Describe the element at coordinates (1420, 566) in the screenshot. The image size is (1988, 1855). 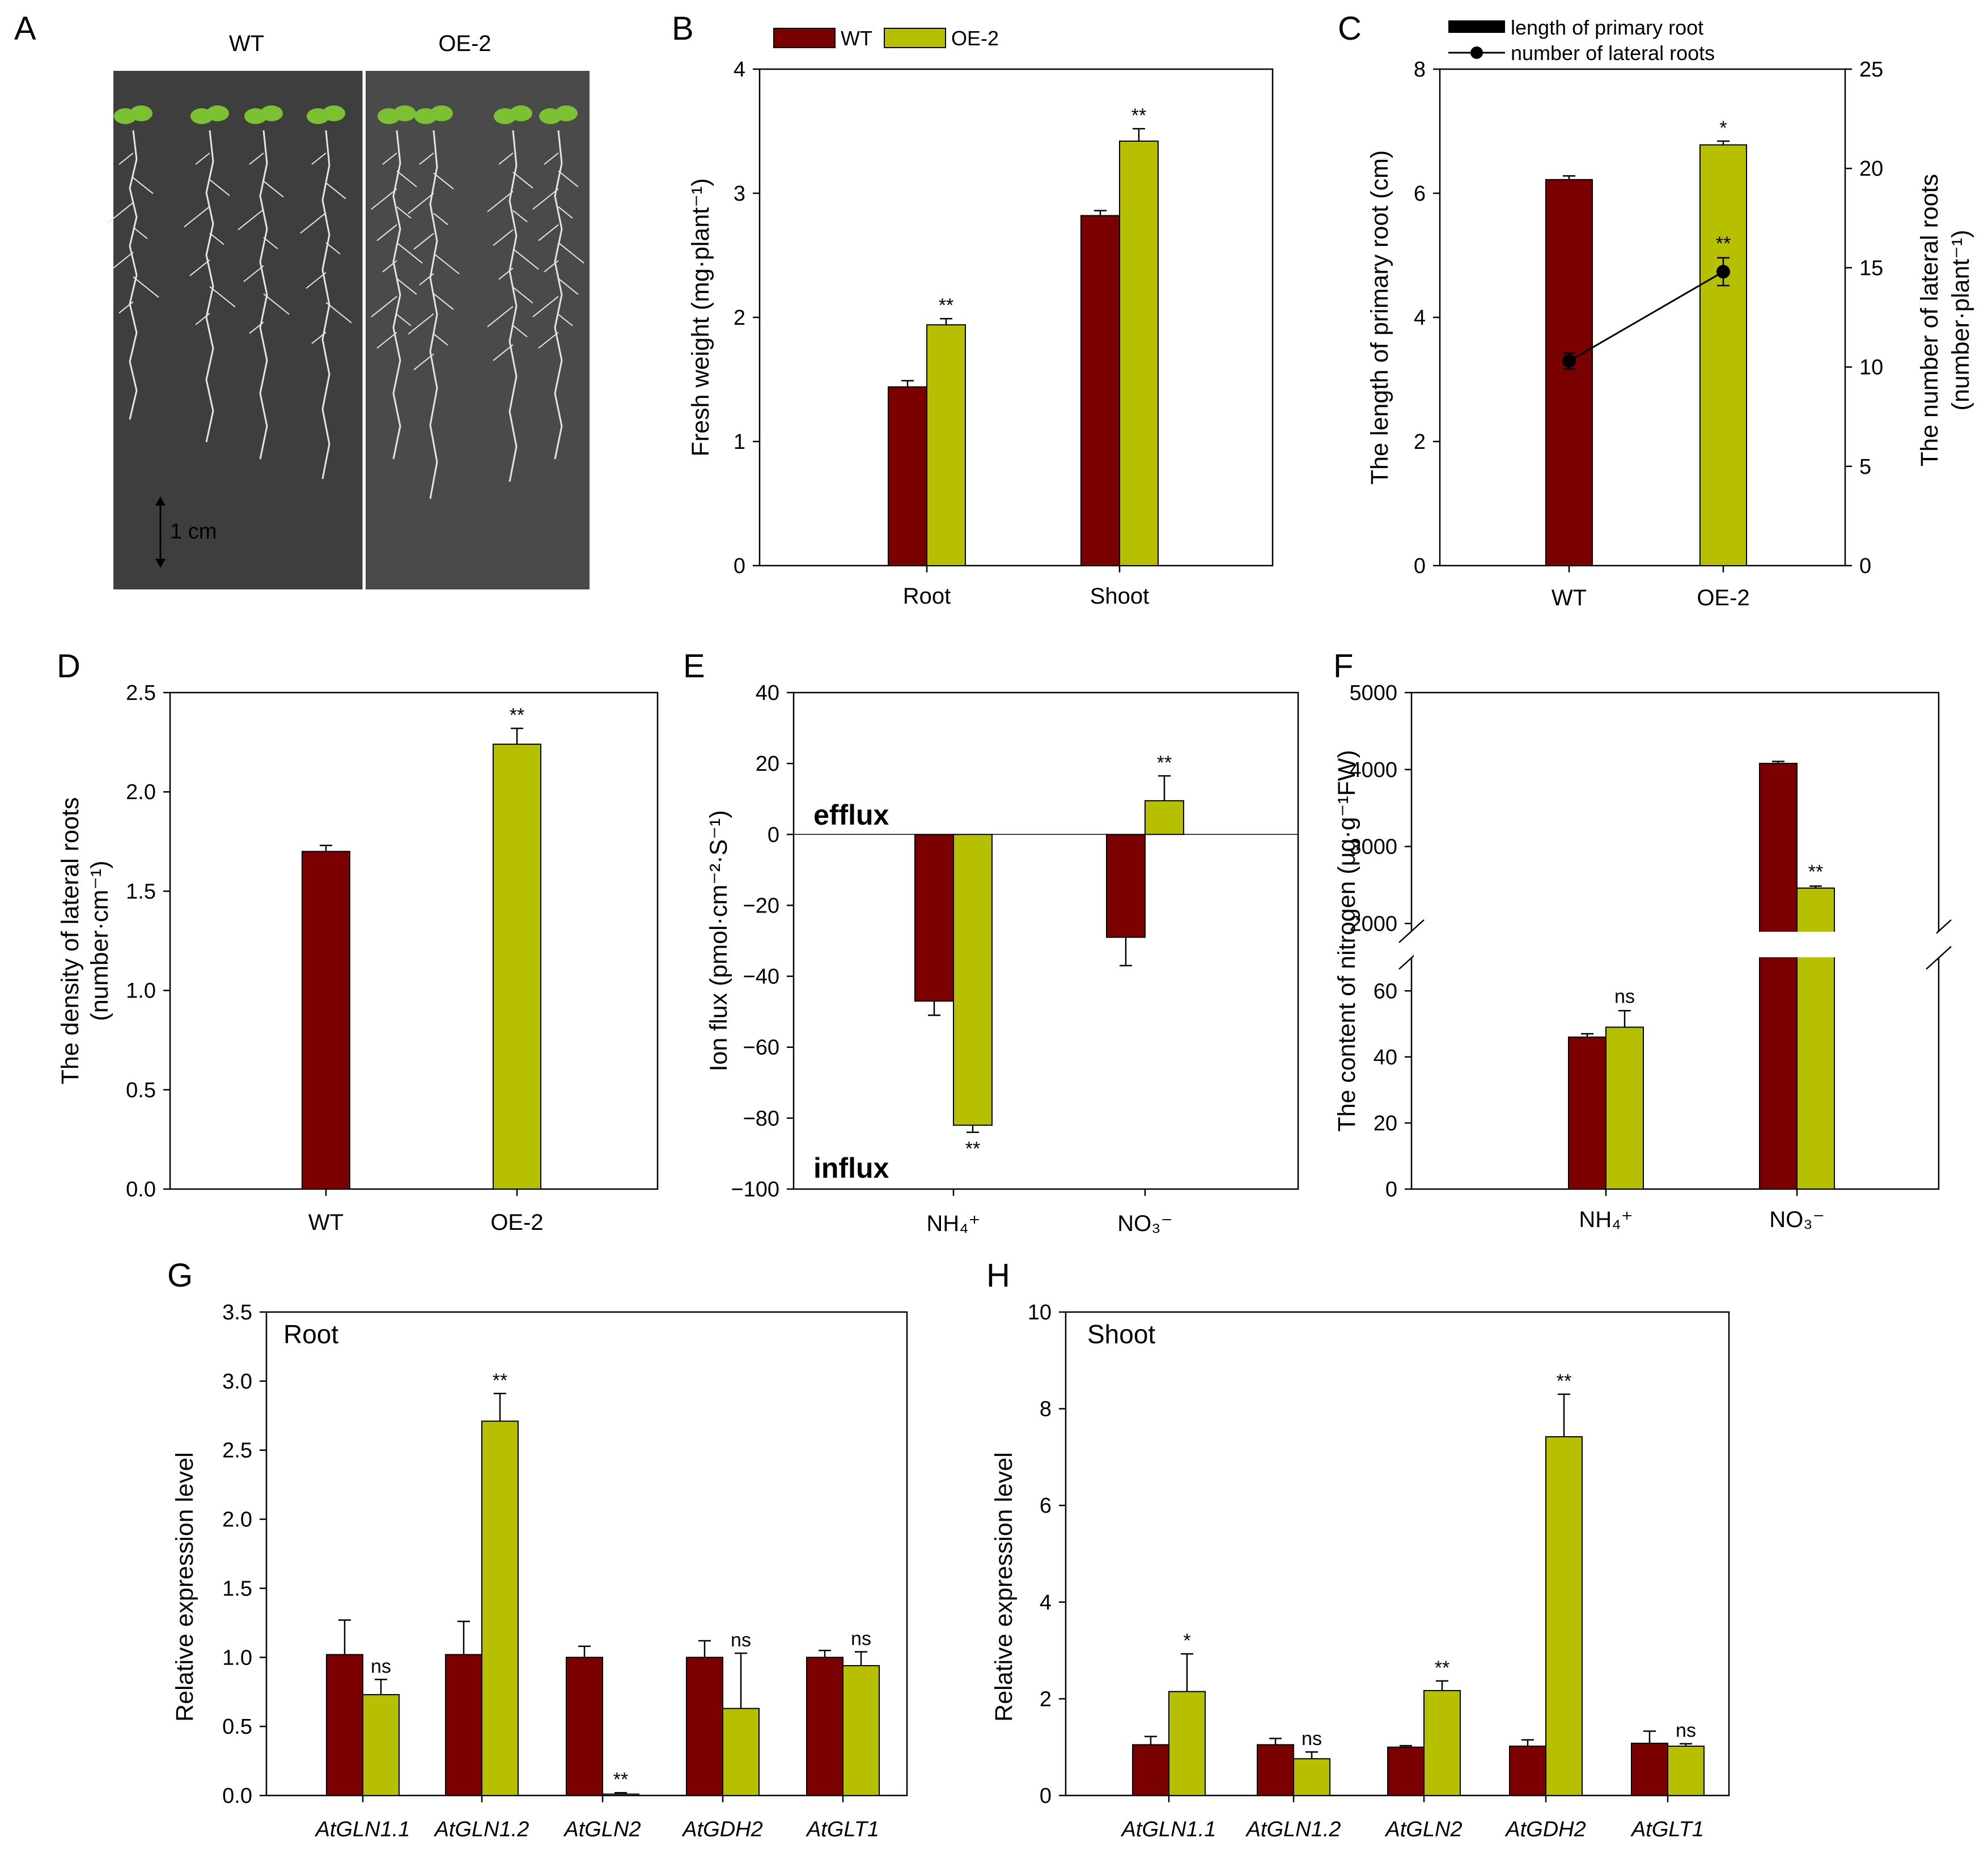
I see `c-y-label: 0` at that location.